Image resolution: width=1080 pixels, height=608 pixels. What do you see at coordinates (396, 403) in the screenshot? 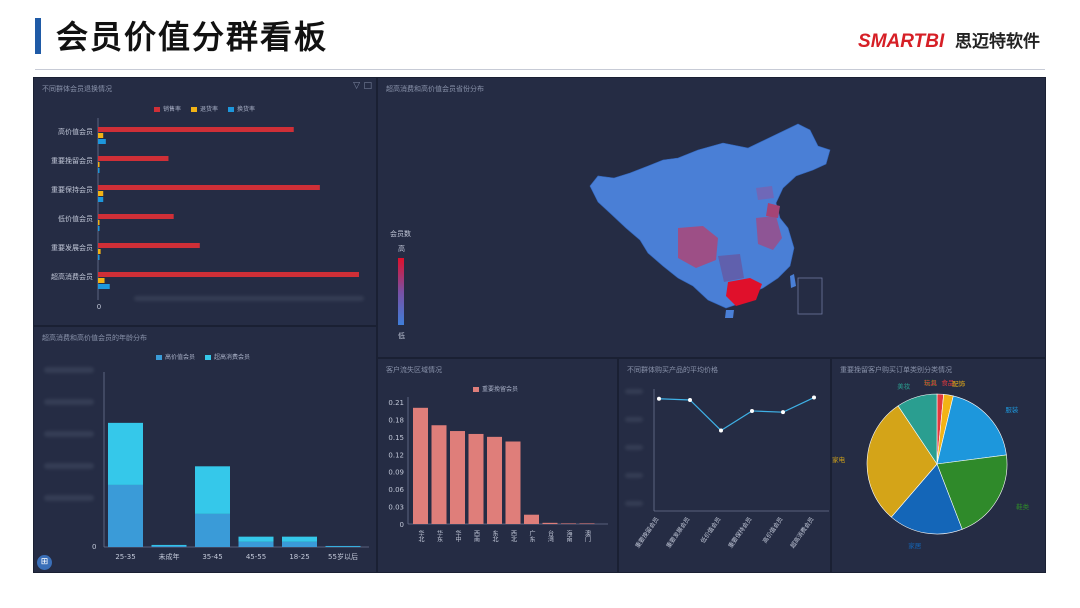
I see `tick-label: 0.21` at bounding box center [396, 403].